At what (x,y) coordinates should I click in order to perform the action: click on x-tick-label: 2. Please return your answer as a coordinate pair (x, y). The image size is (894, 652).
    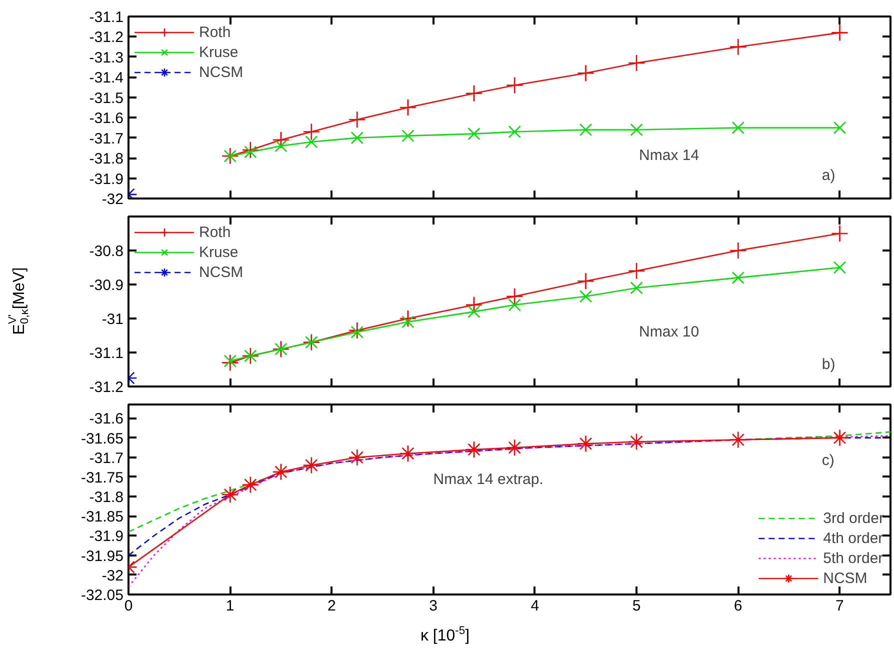
    Looking at the image, I should click on (332, 606).